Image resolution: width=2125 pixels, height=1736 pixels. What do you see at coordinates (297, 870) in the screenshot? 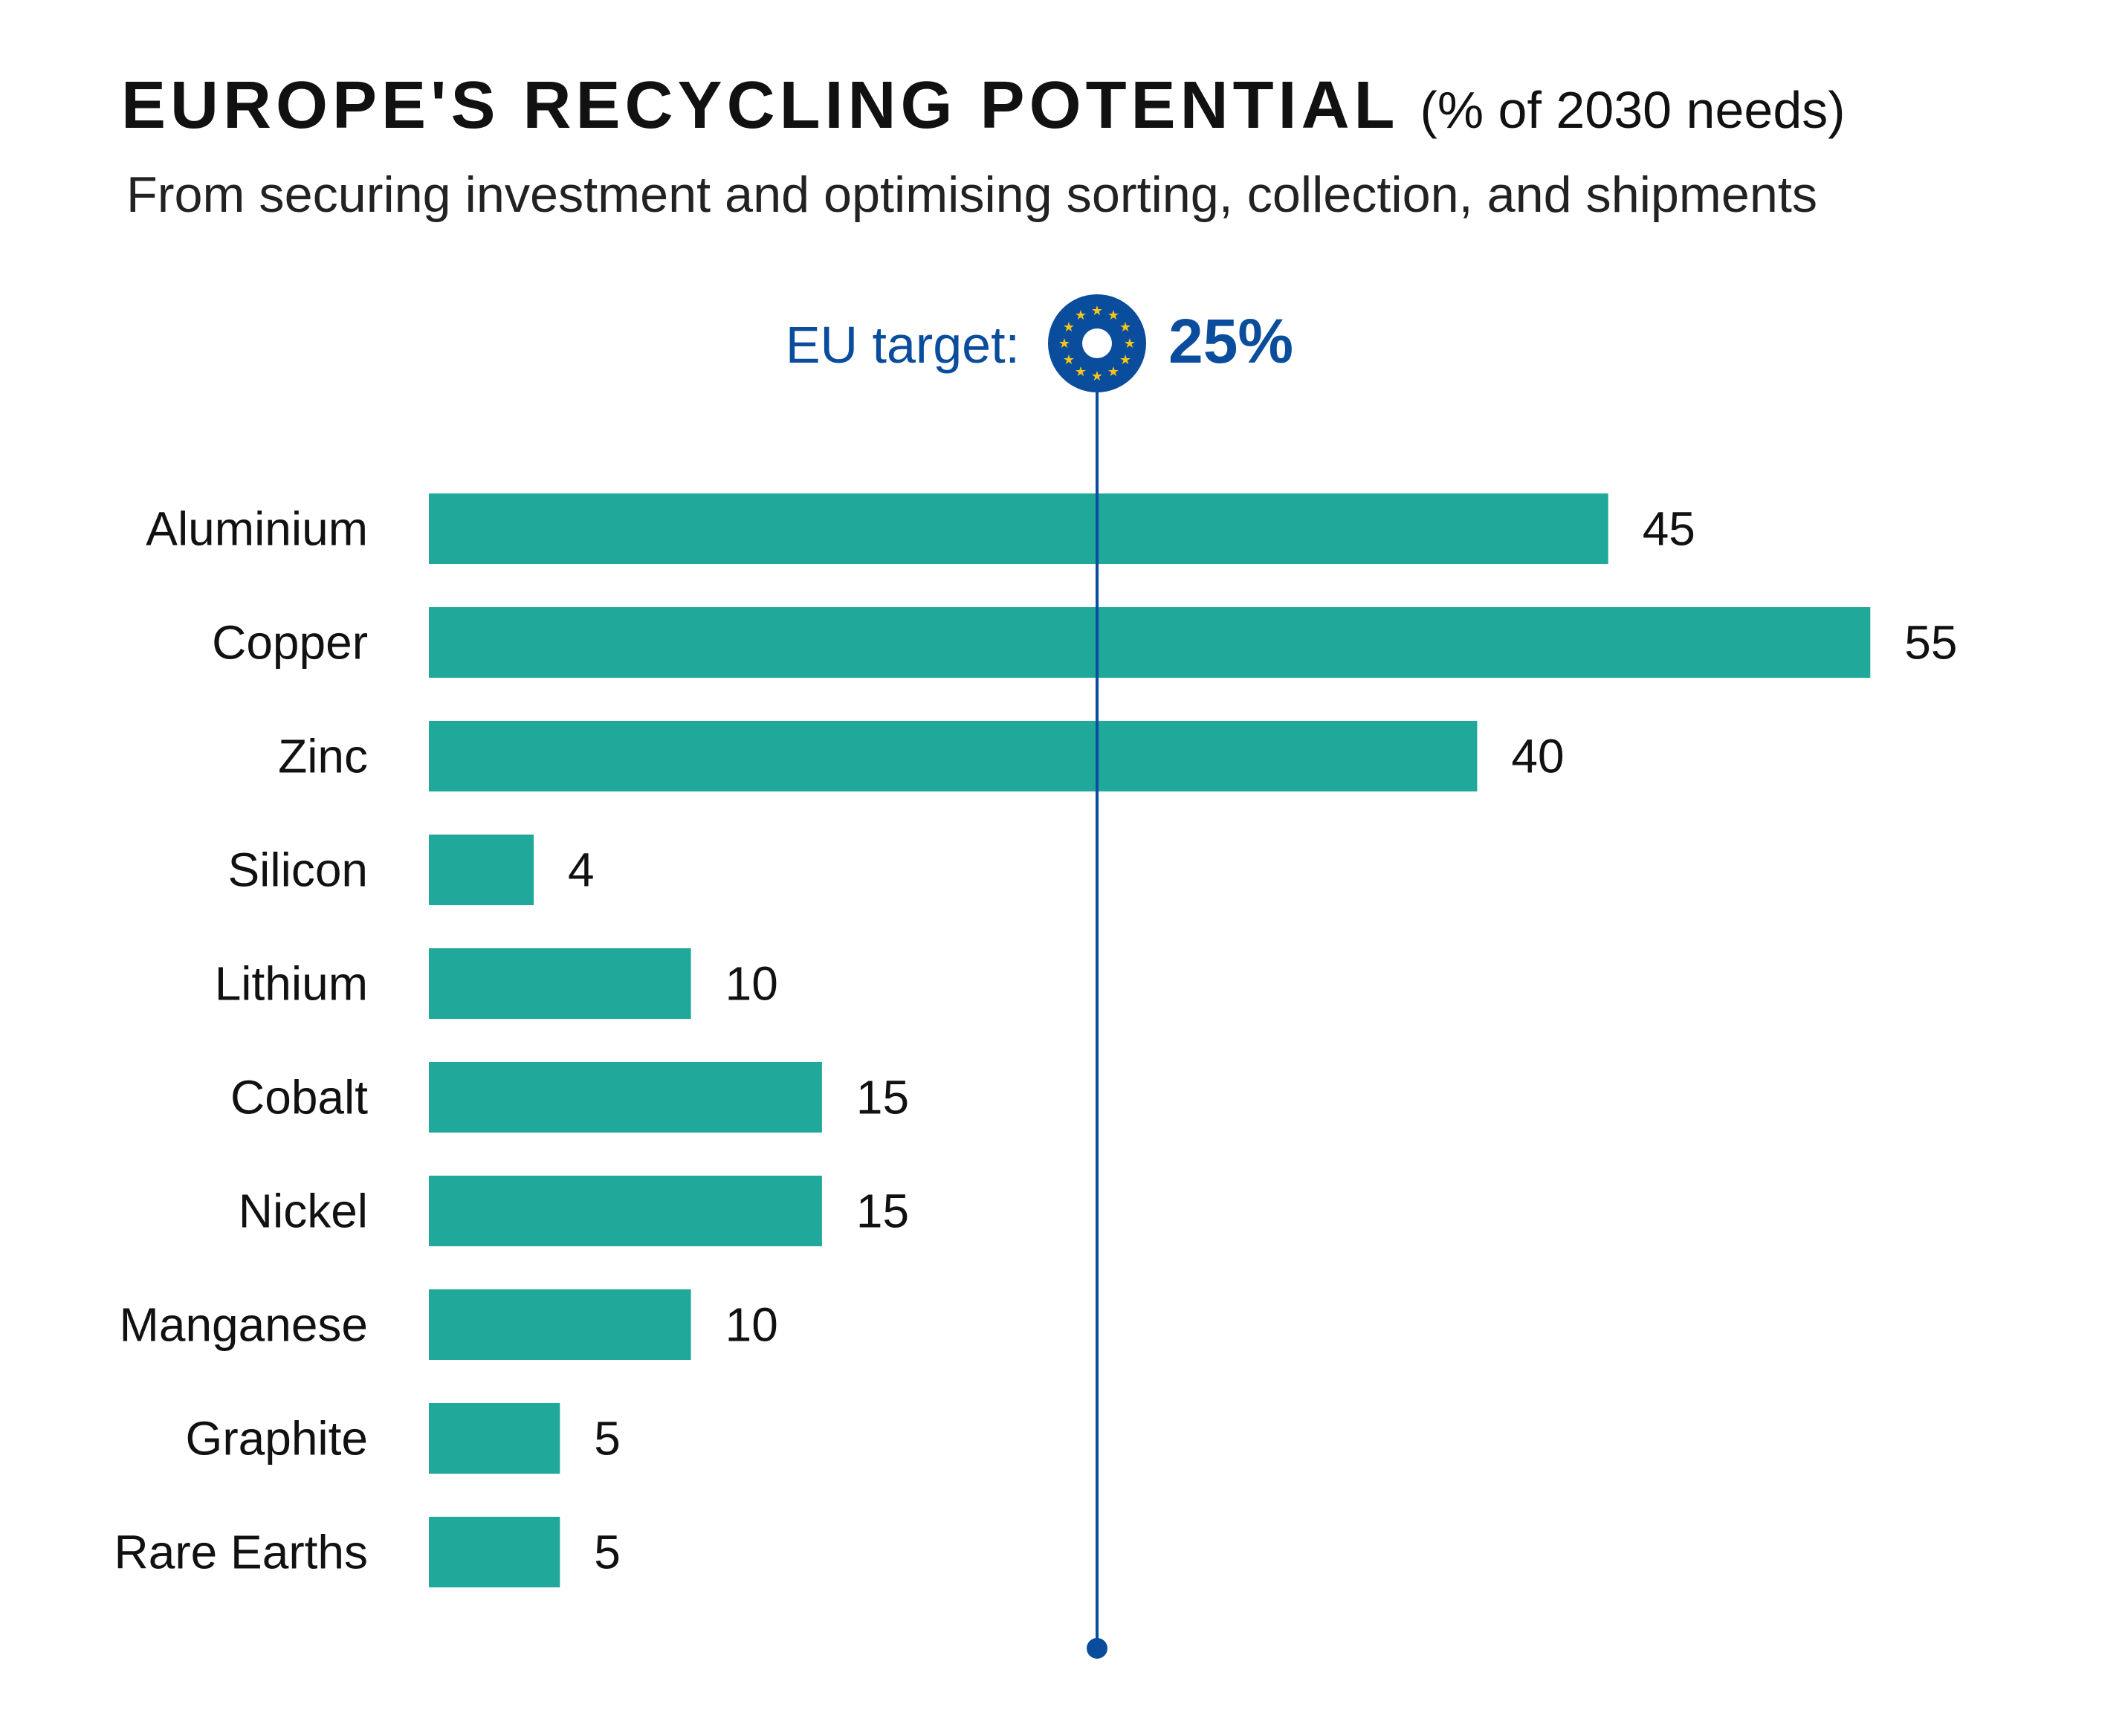
I see `category-label: Silicon` at bounding box center [297, 870].